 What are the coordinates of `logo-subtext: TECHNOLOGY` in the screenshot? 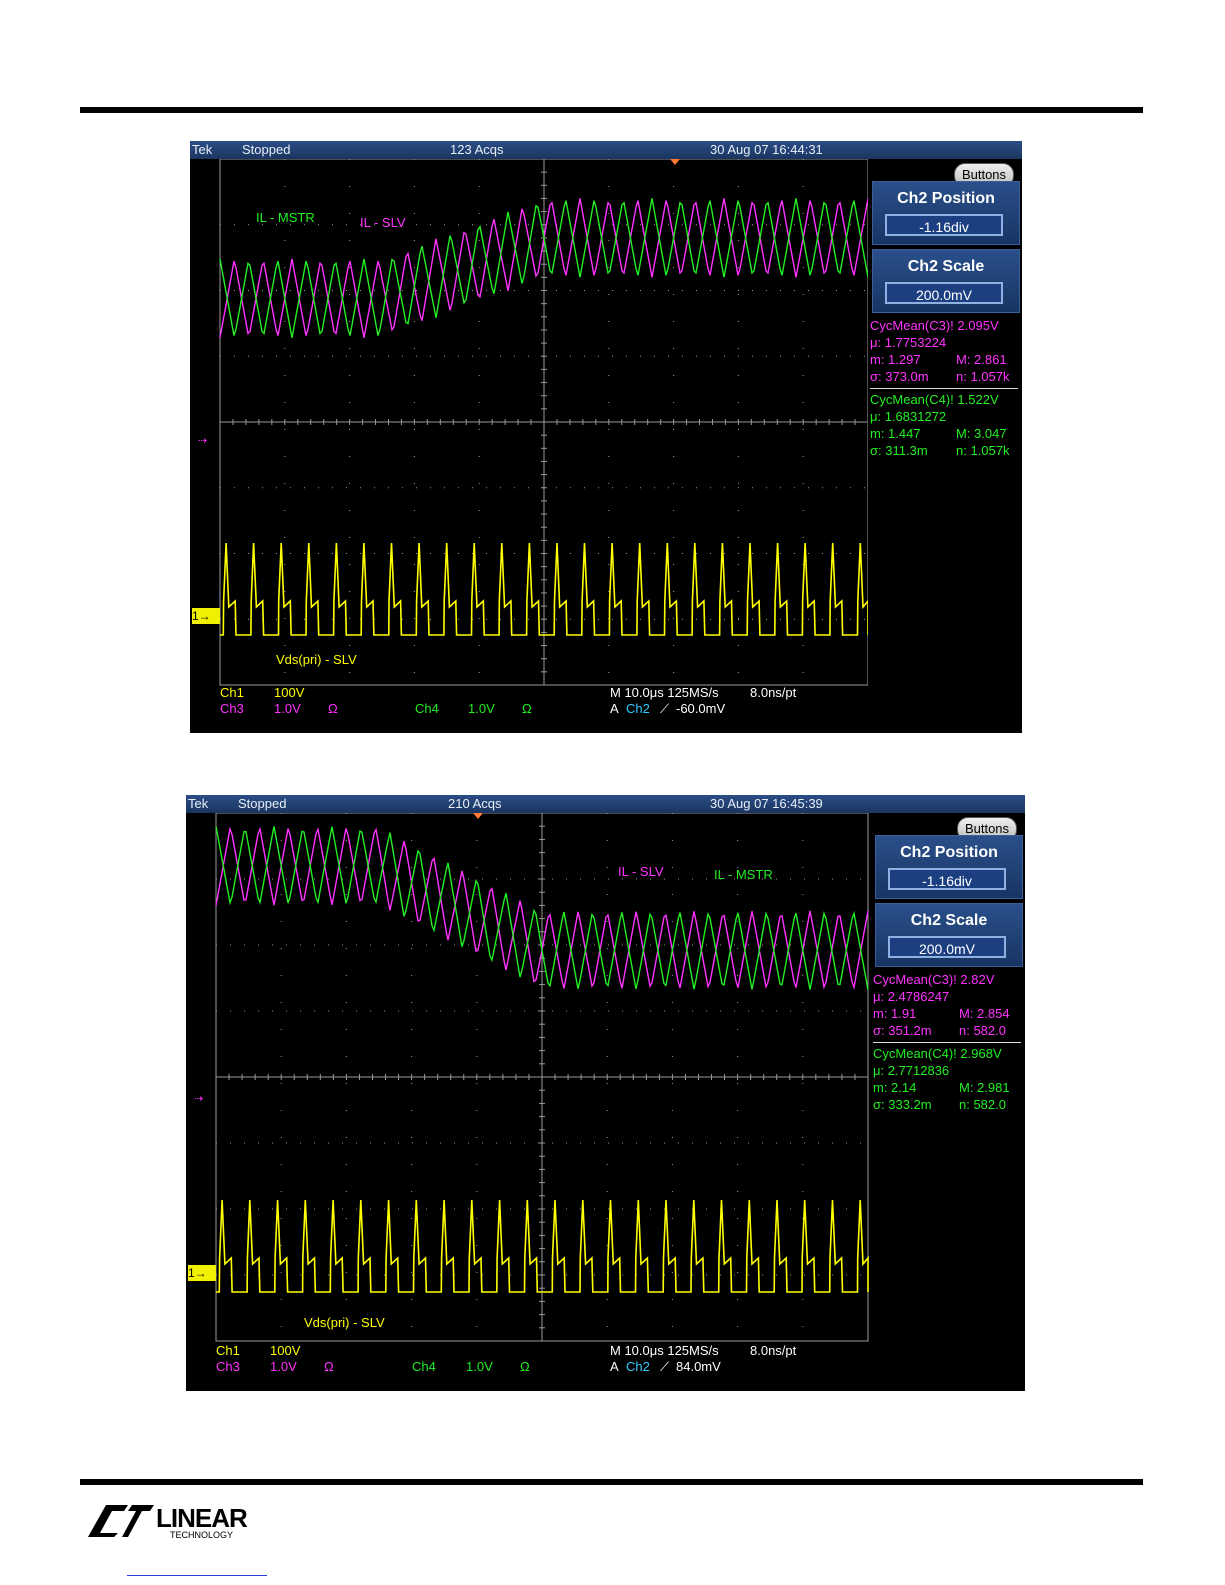 It's located at (201, 1535).